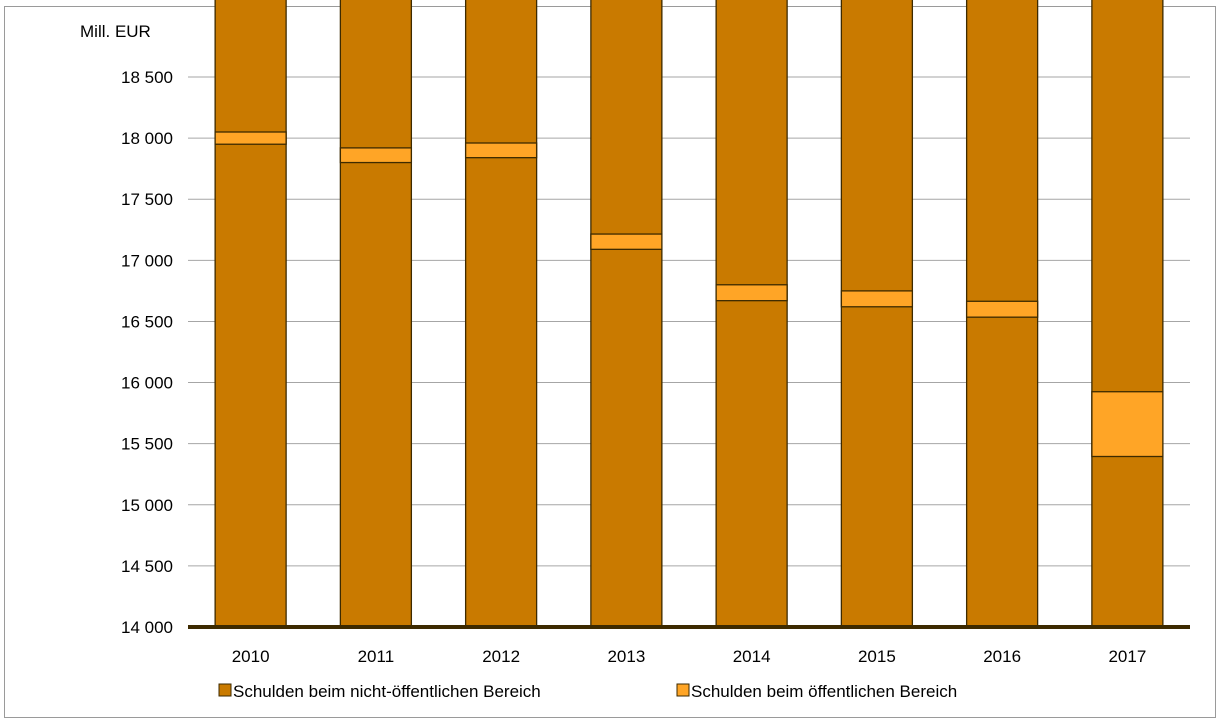 This screenshot has height=724, width=1223. Describe the element at coordinates (1002, 309) in the screenshot. I see `bar-public-2016` at that location.